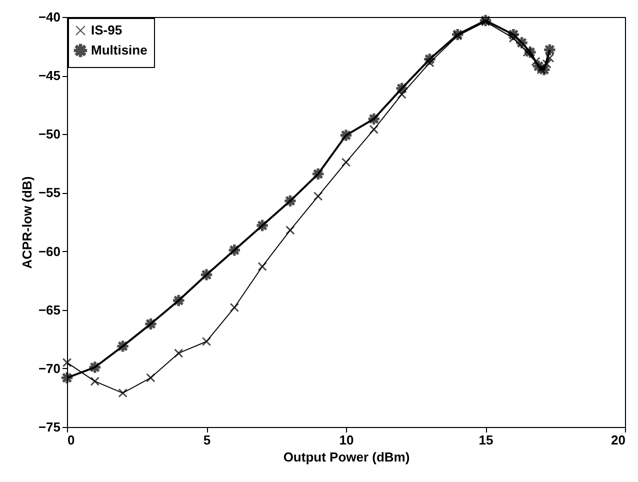 The image size is (638, 482). I want to click on legend-label: Multisine, so click(119, 50).